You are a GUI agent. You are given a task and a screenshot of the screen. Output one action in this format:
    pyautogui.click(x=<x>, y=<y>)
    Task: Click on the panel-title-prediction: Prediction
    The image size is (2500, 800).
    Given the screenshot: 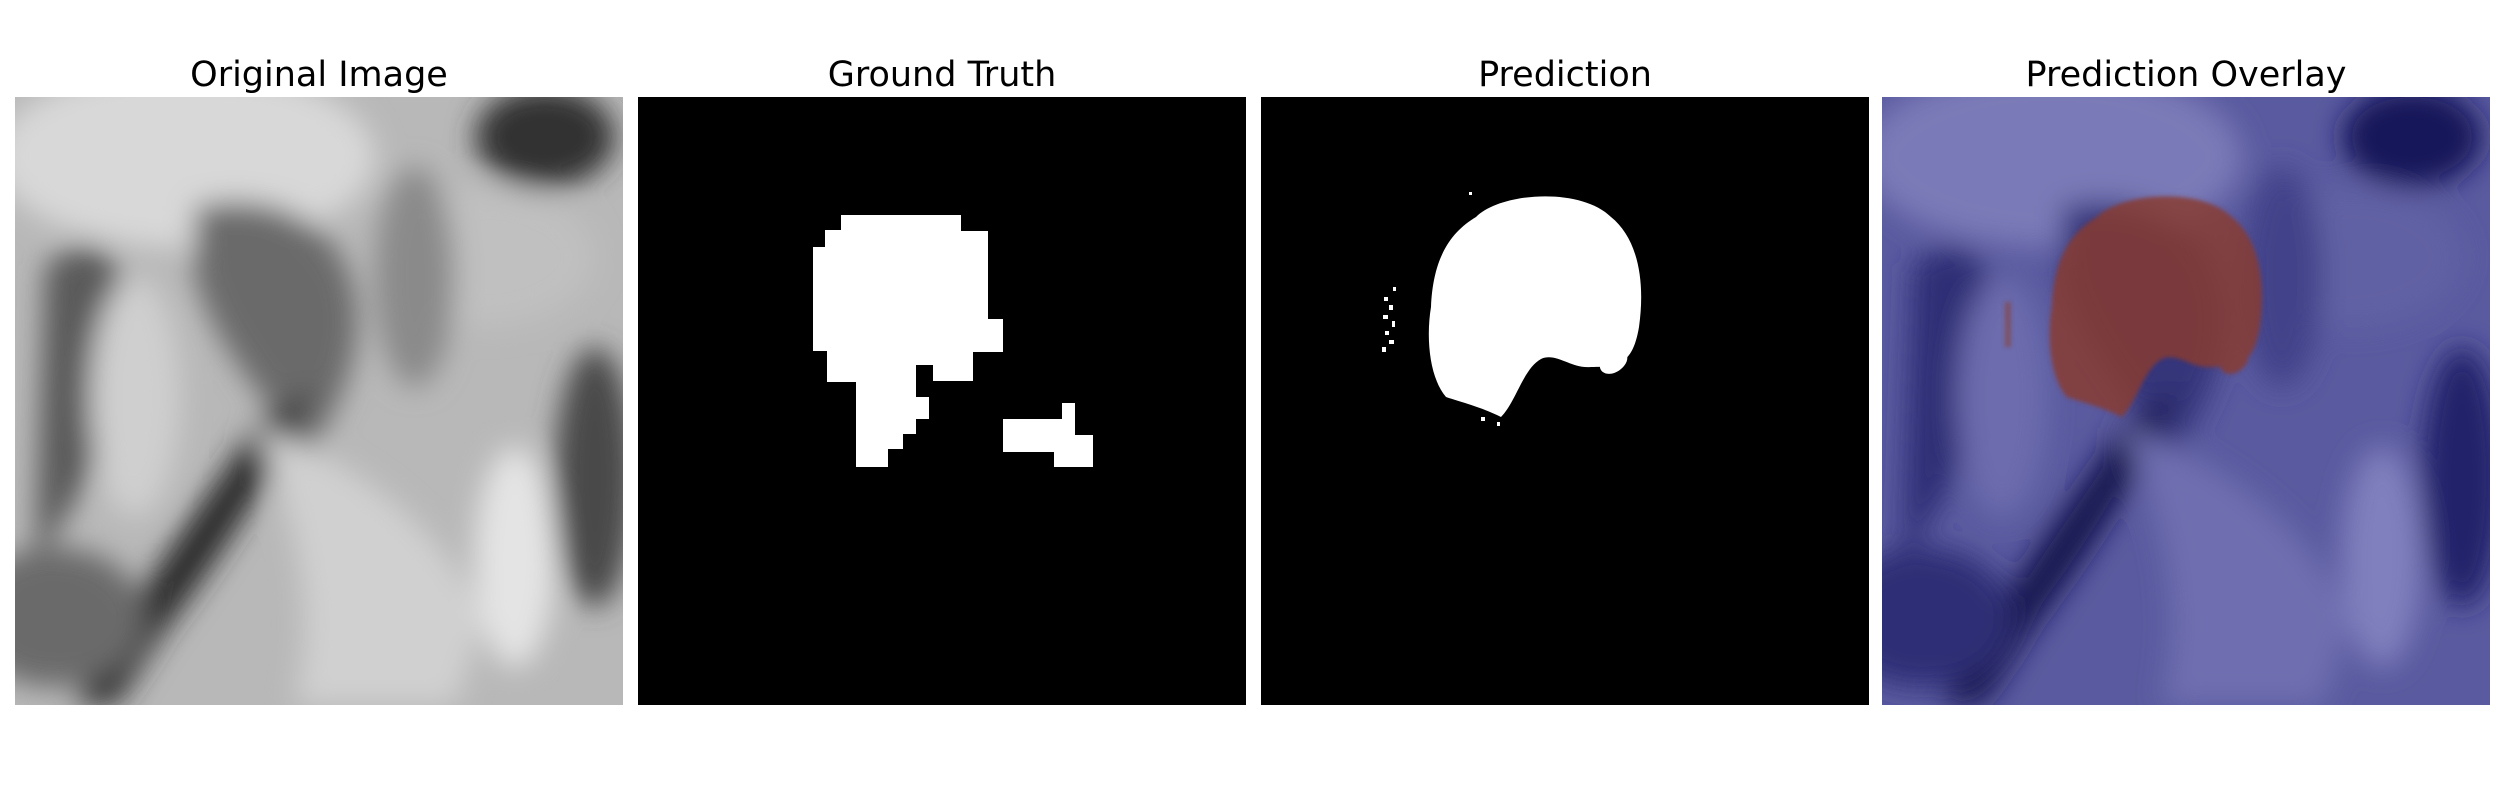 What is the action you would take?
    pyautogui.click(x=1565, y=75)
    